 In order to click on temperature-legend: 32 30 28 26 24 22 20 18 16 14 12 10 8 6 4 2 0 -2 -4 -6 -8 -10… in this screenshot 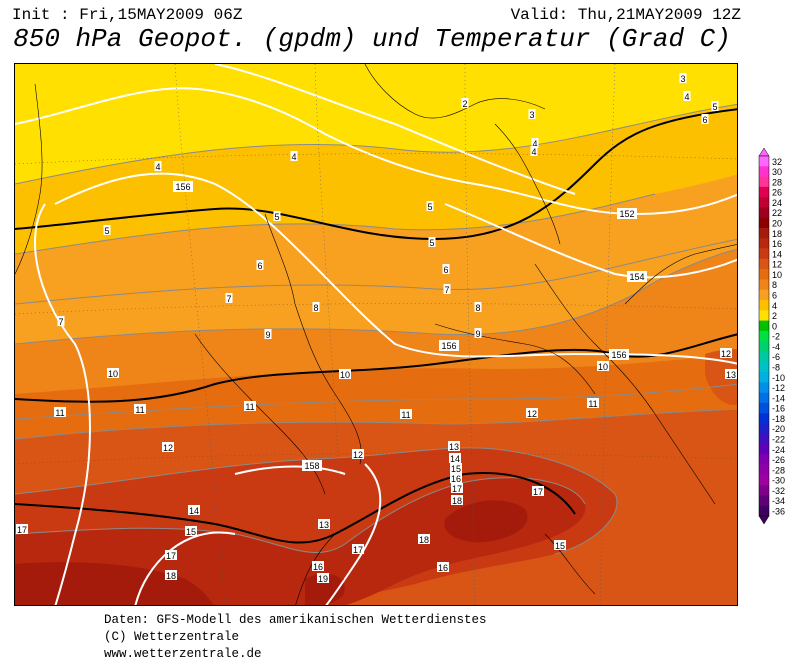, I will do `click(782, 336)`.